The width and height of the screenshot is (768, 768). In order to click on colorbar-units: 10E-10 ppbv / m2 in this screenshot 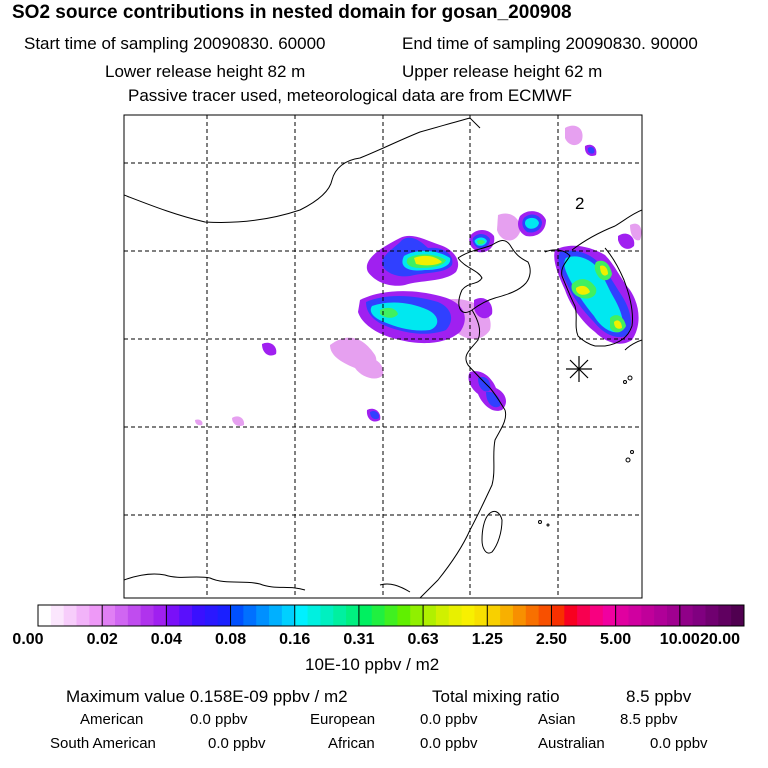, I will do `click(372, 664)`.